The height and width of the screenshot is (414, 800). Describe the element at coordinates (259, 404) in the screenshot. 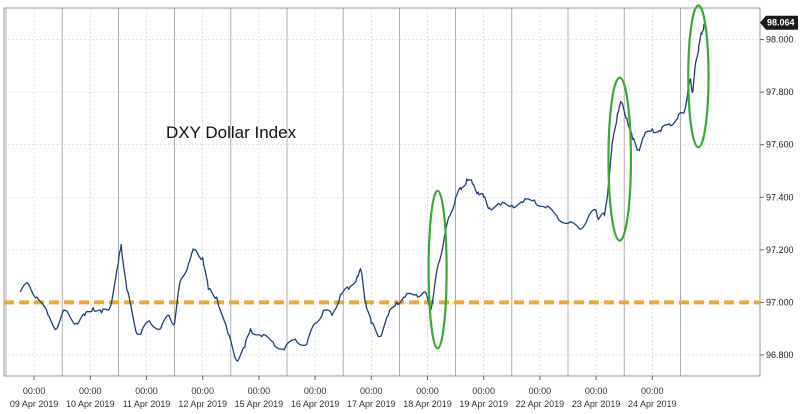

I see `x-tick-date: 15 Apr 2019` at that location.